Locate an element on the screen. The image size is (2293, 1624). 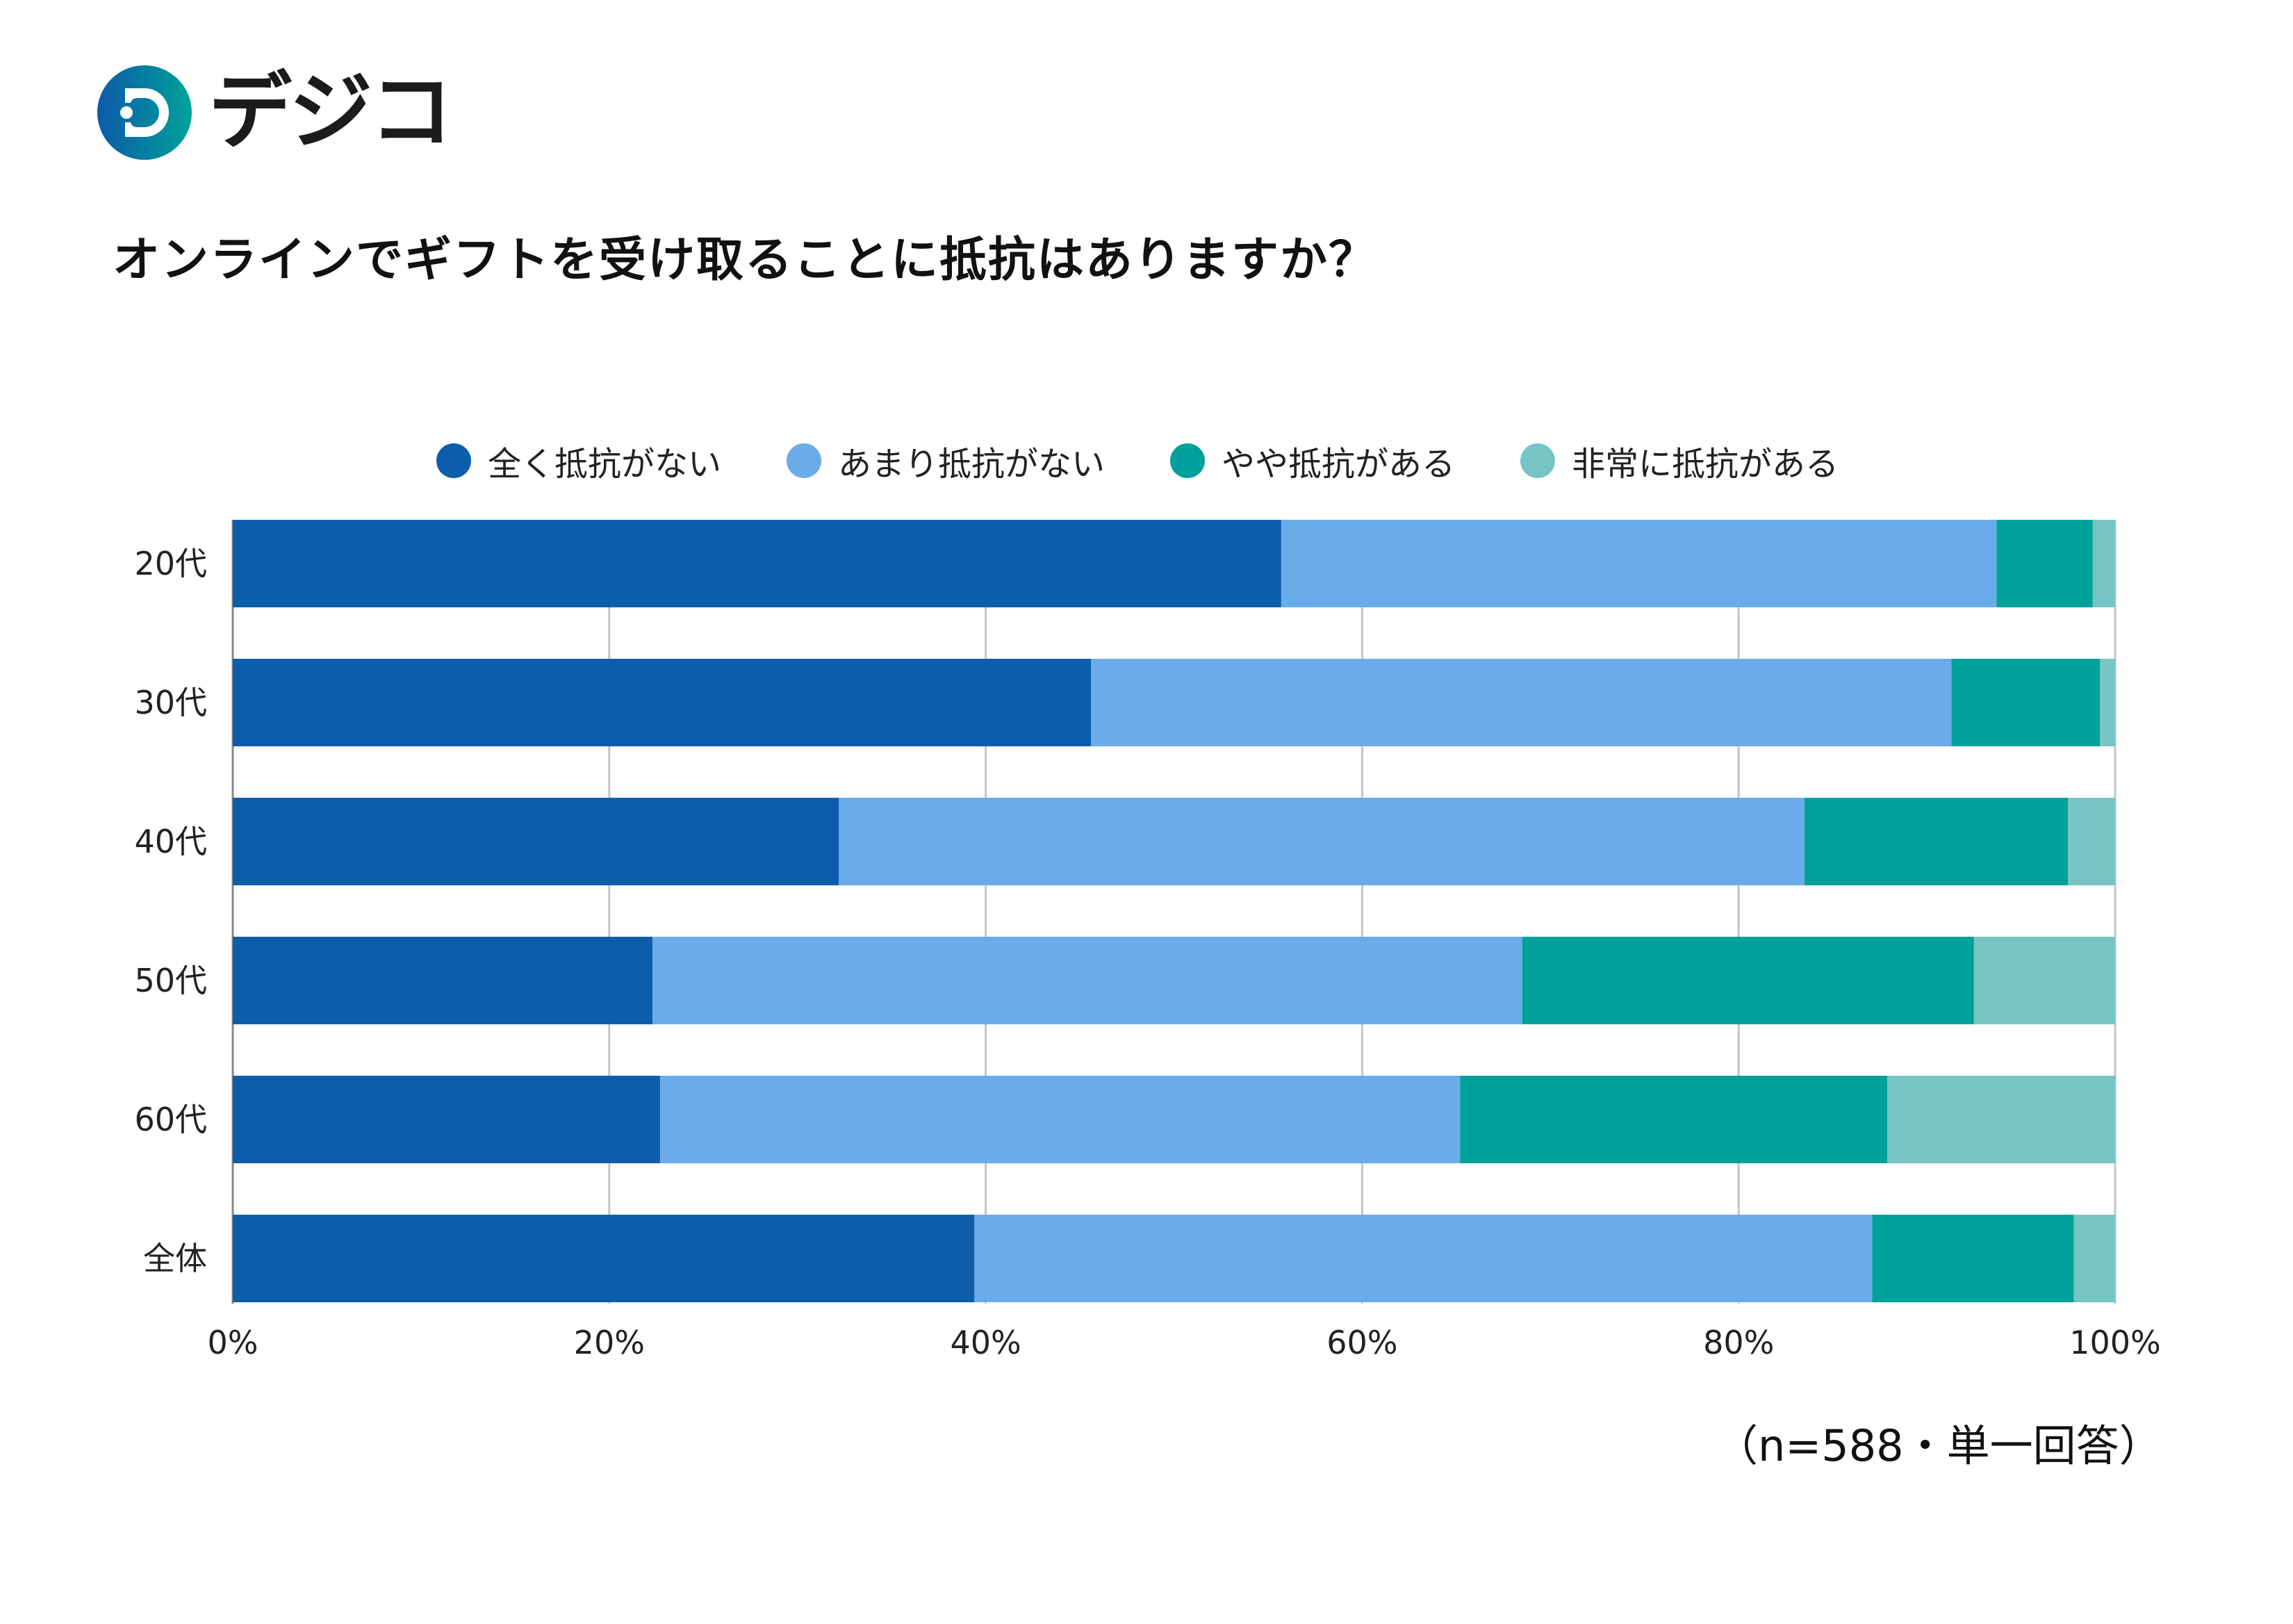
legend-item: 全く抵抗がない is located at coordinates (578, 460).